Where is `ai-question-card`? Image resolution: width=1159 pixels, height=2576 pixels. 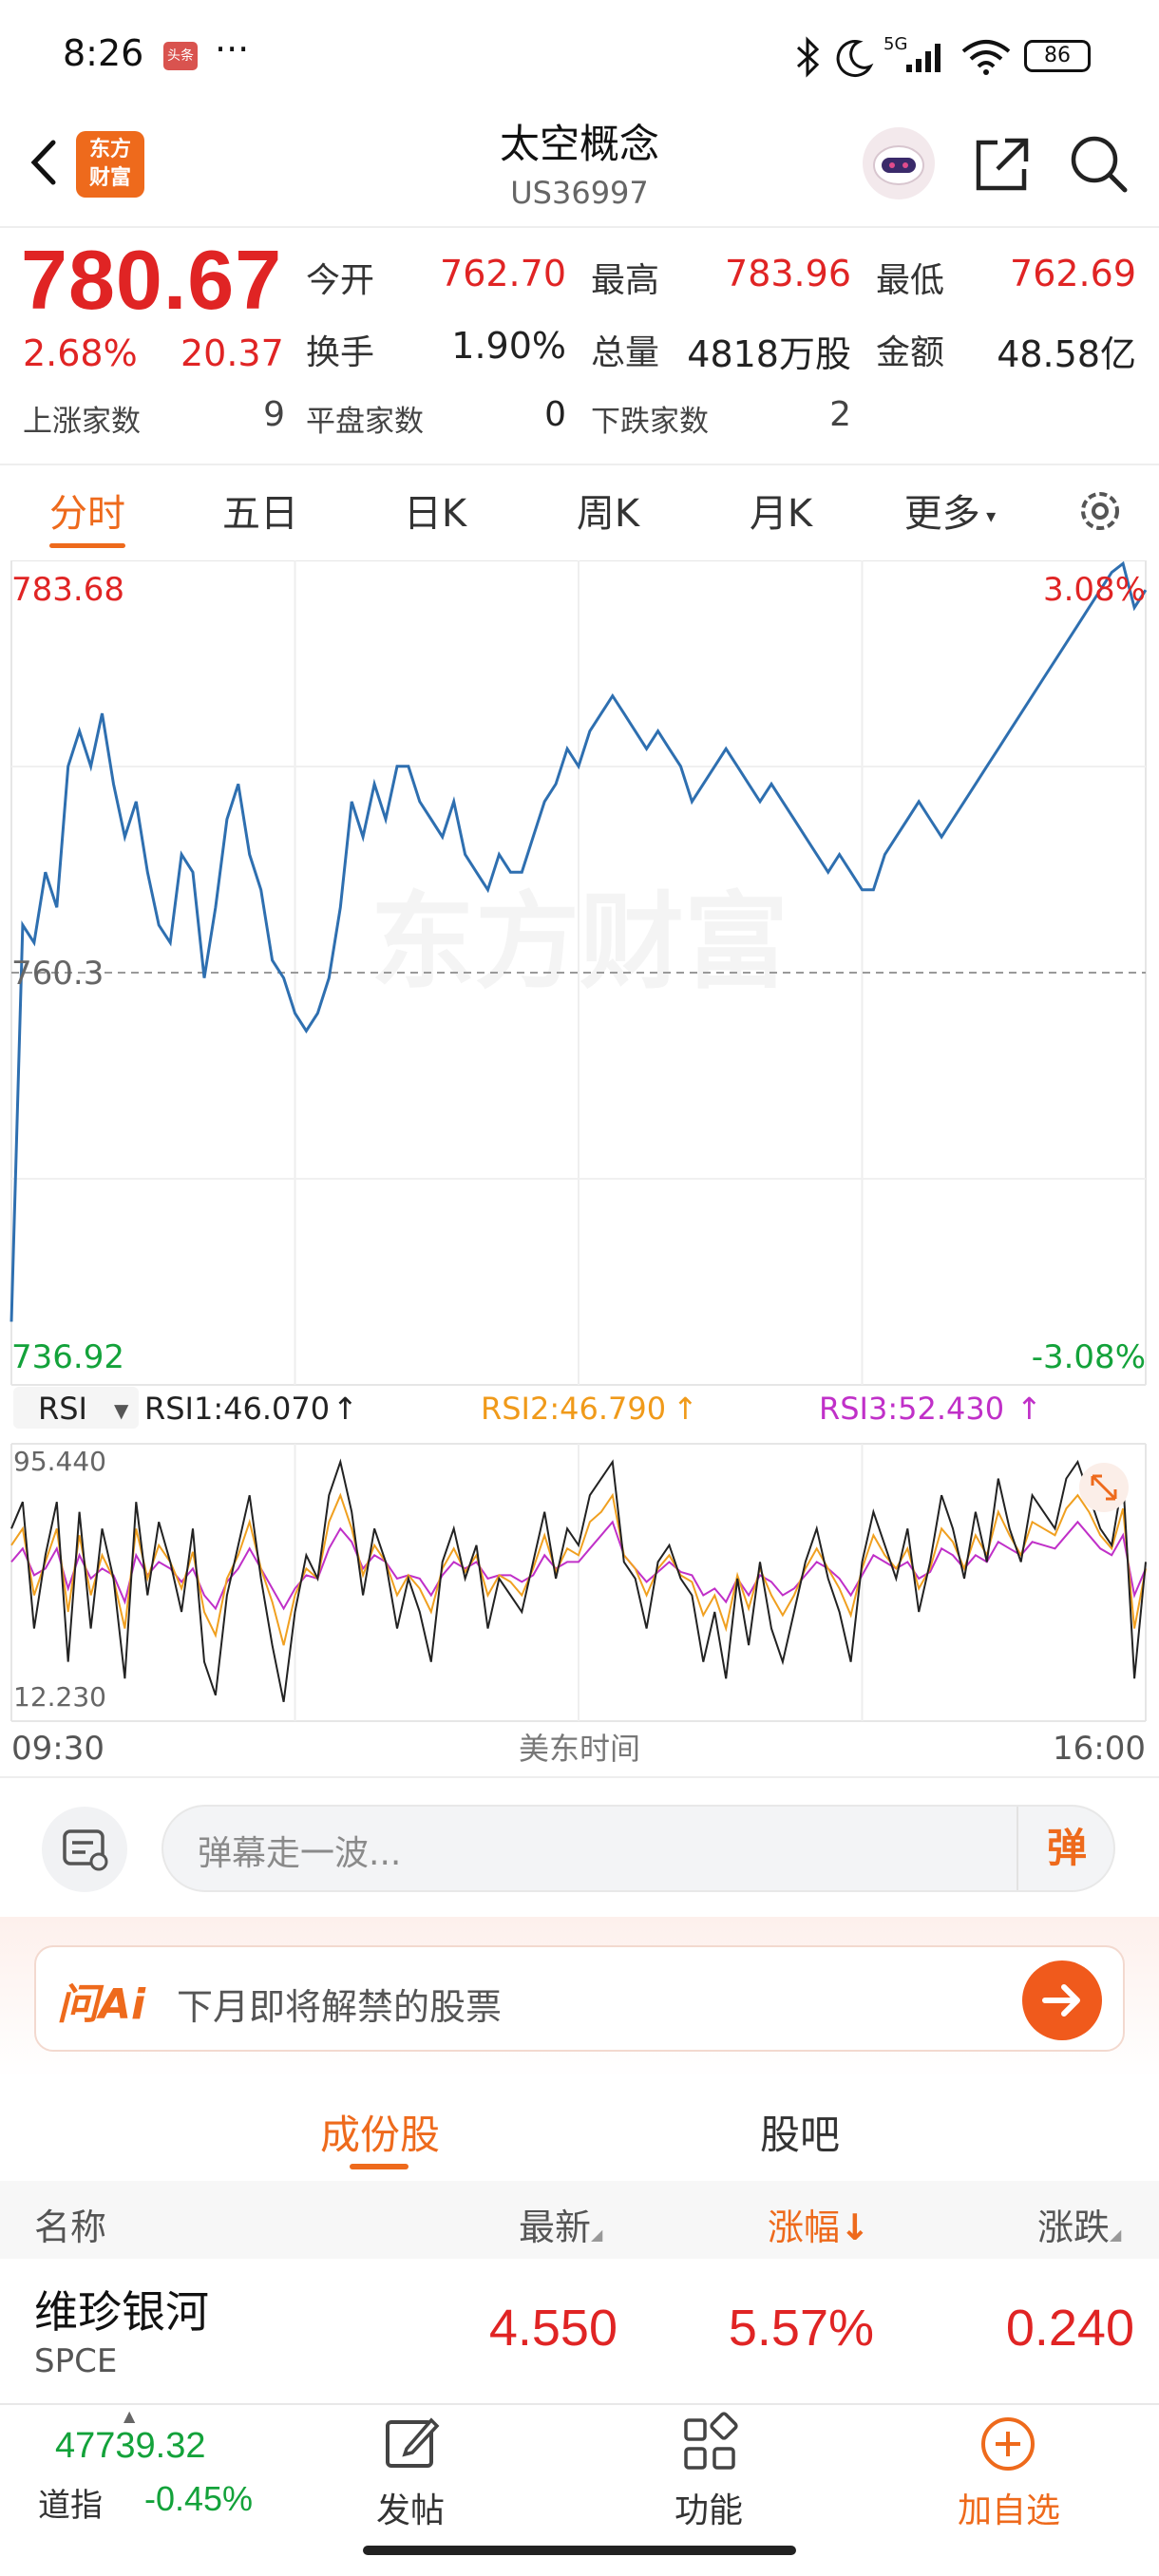
ai-question-card is located at coordinates (579, 1998).